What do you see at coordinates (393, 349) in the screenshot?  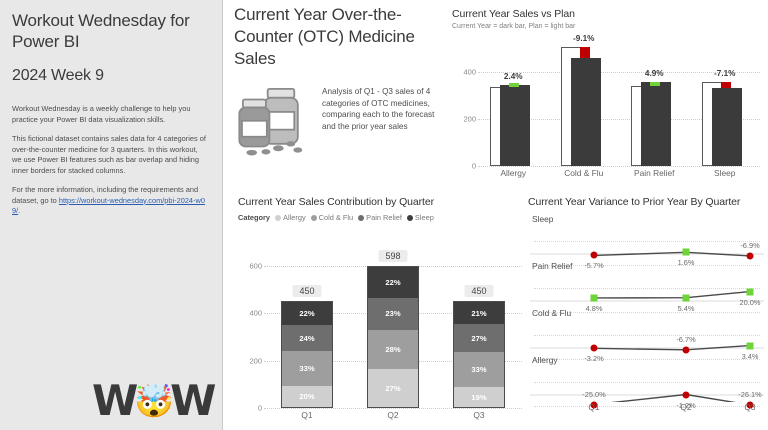 I see `stack-segment: 28%` at bounding box center [393, 349].